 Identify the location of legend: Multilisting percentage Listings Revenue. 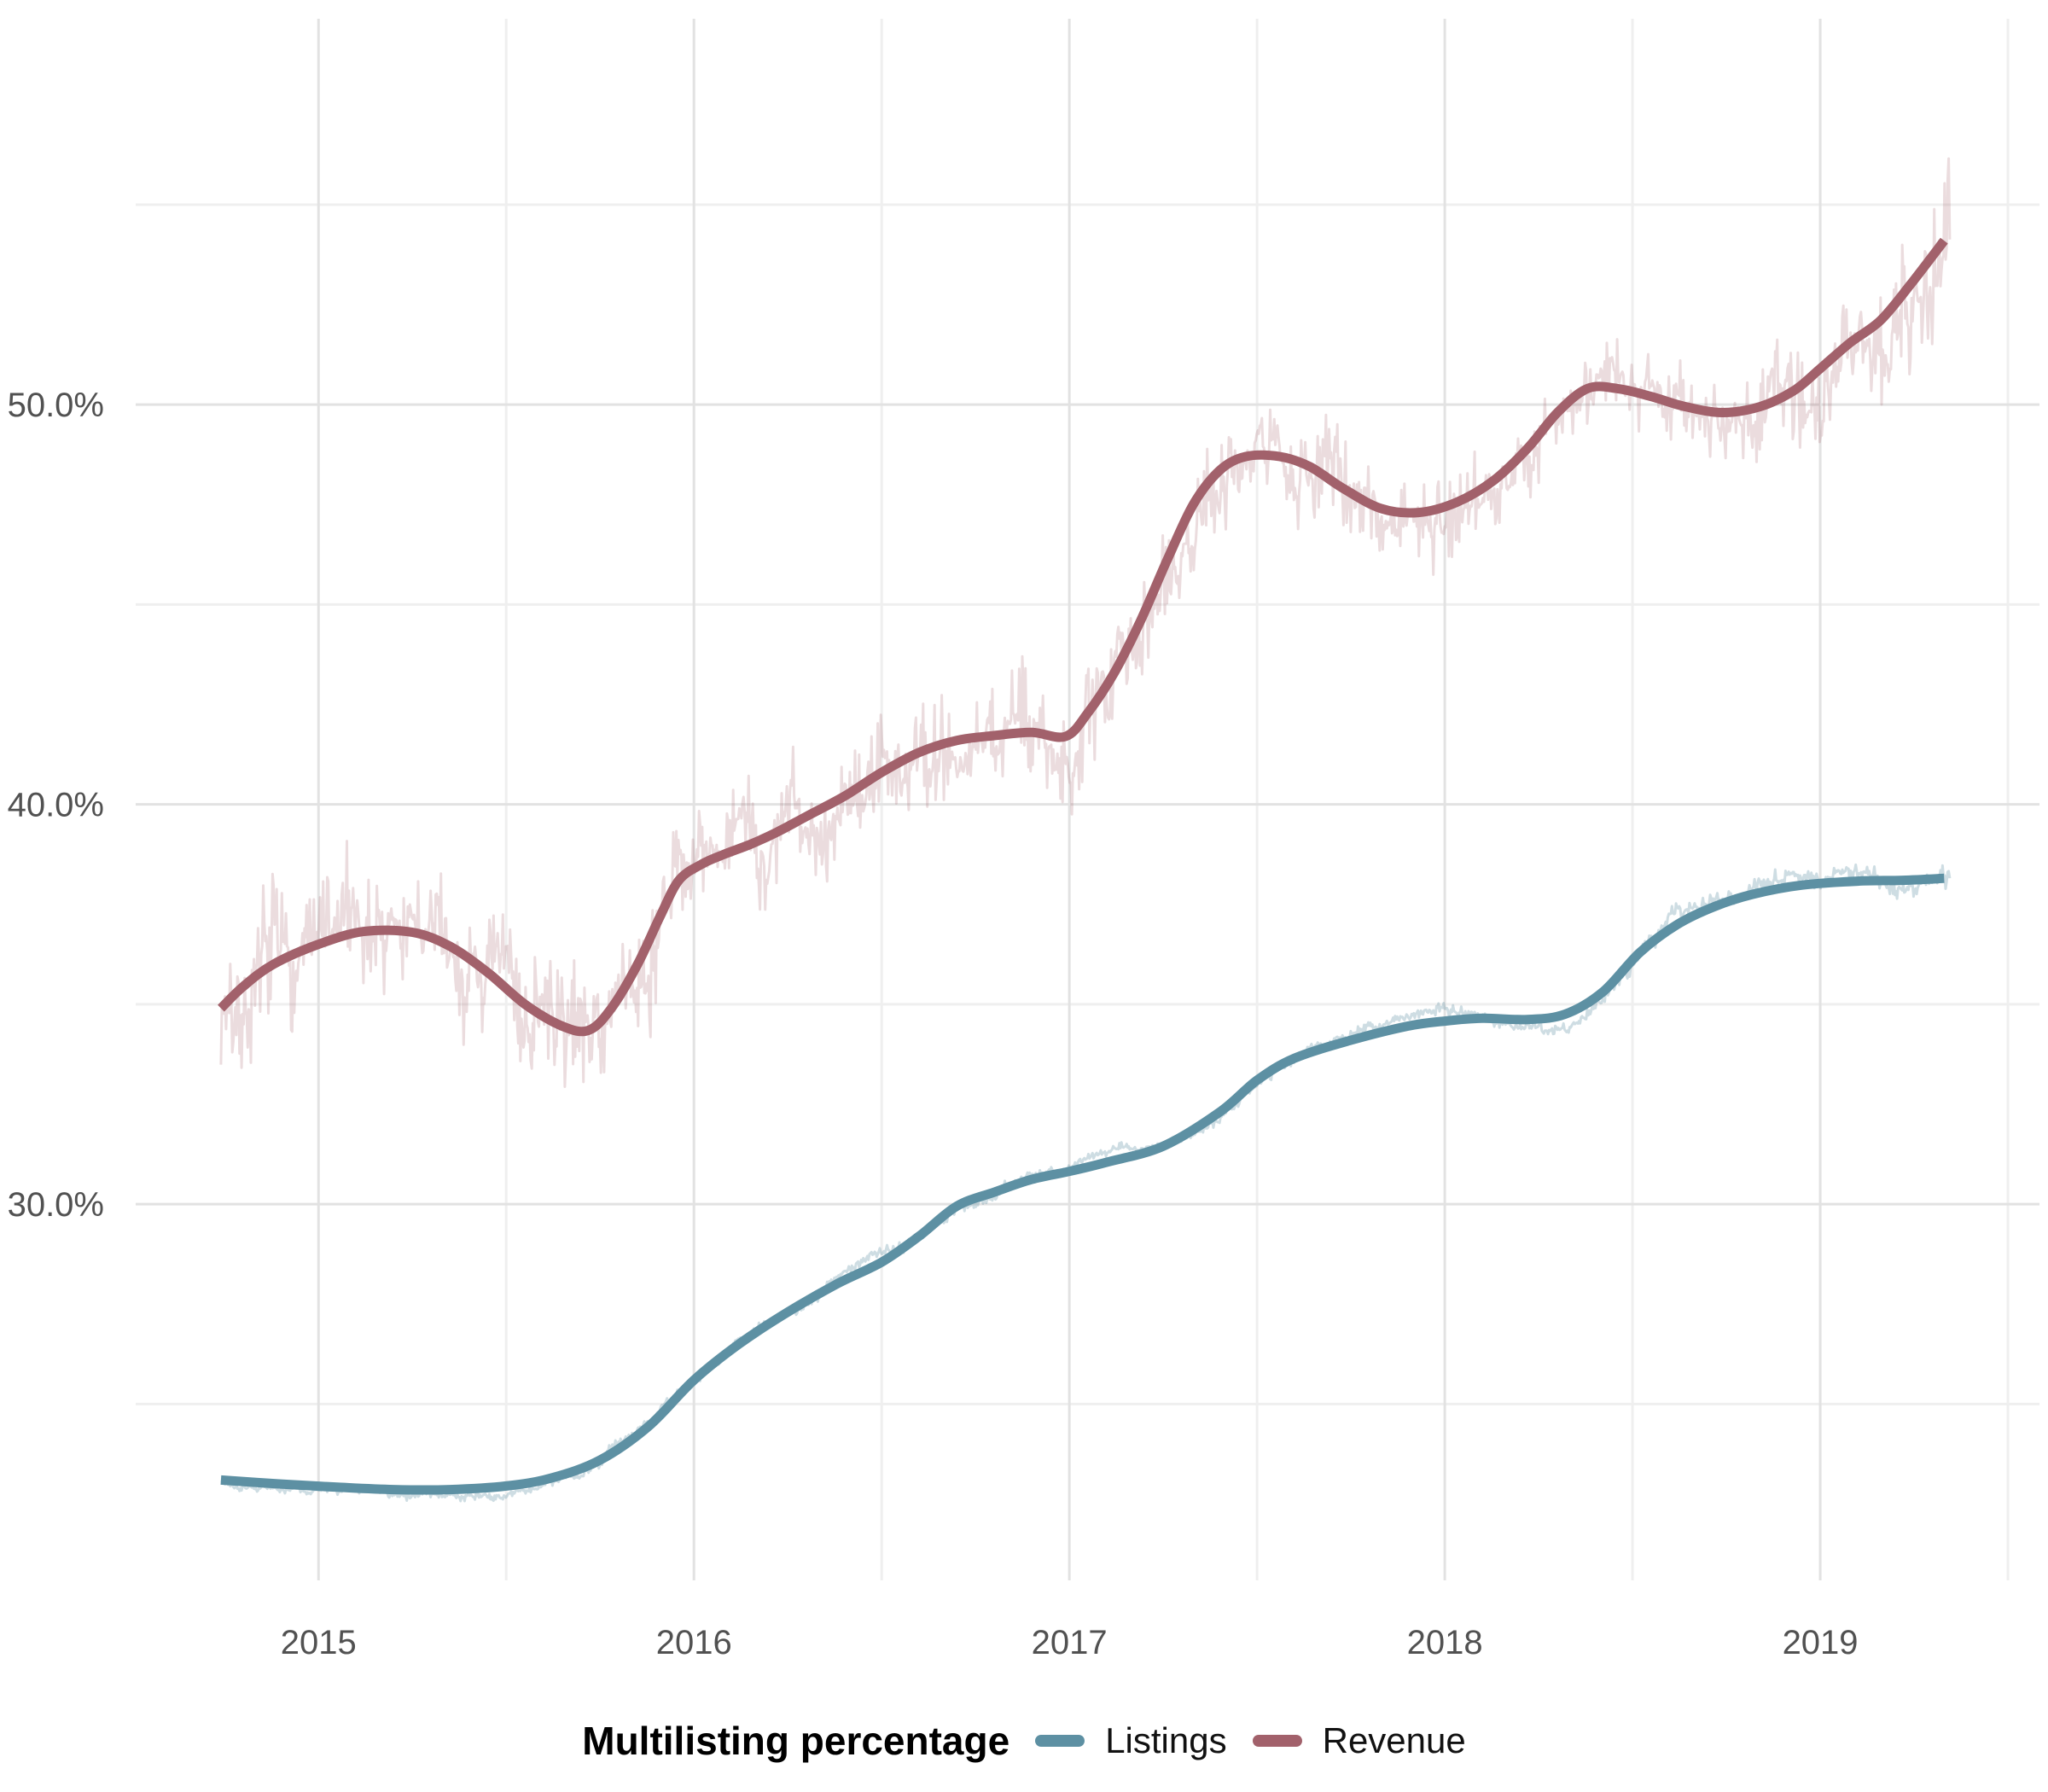
(1024, 1741).